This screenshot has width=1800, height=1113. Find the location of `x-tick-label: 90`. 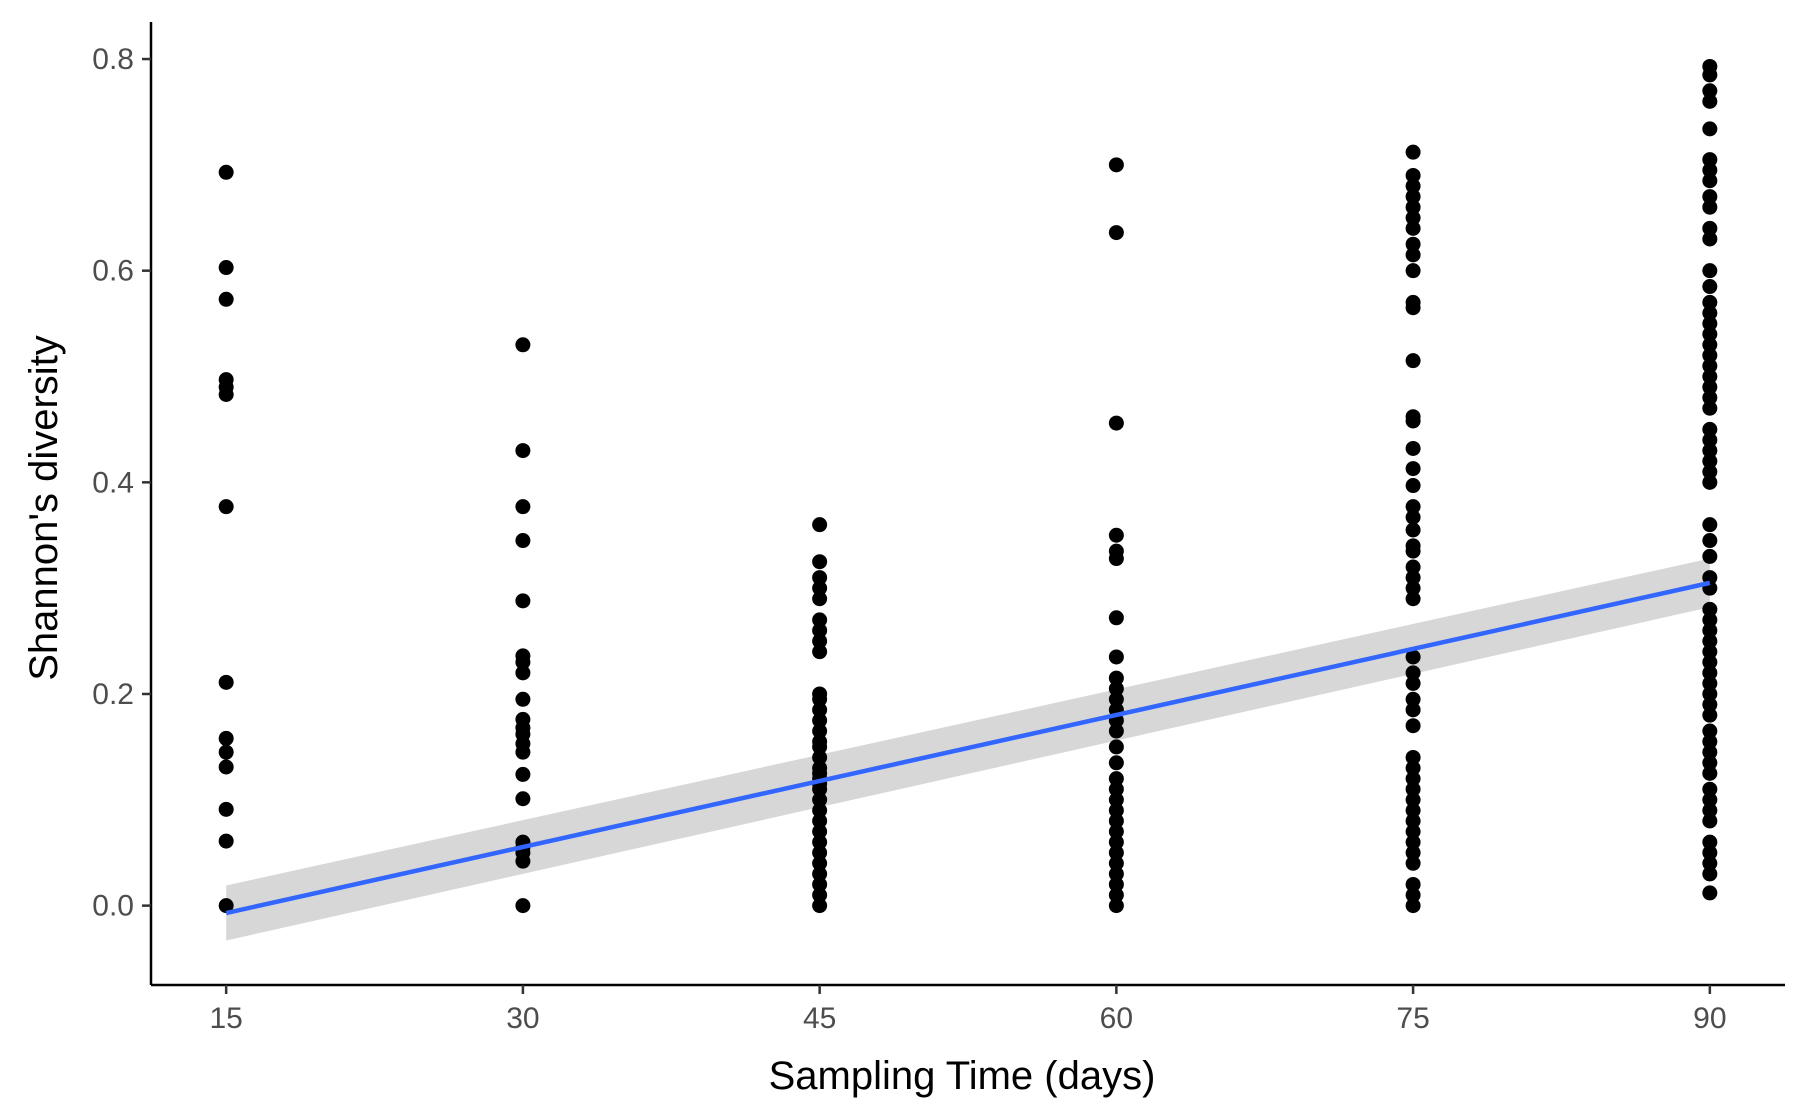

x-tick-label: 90 is located at coordinates (1709, 1018).